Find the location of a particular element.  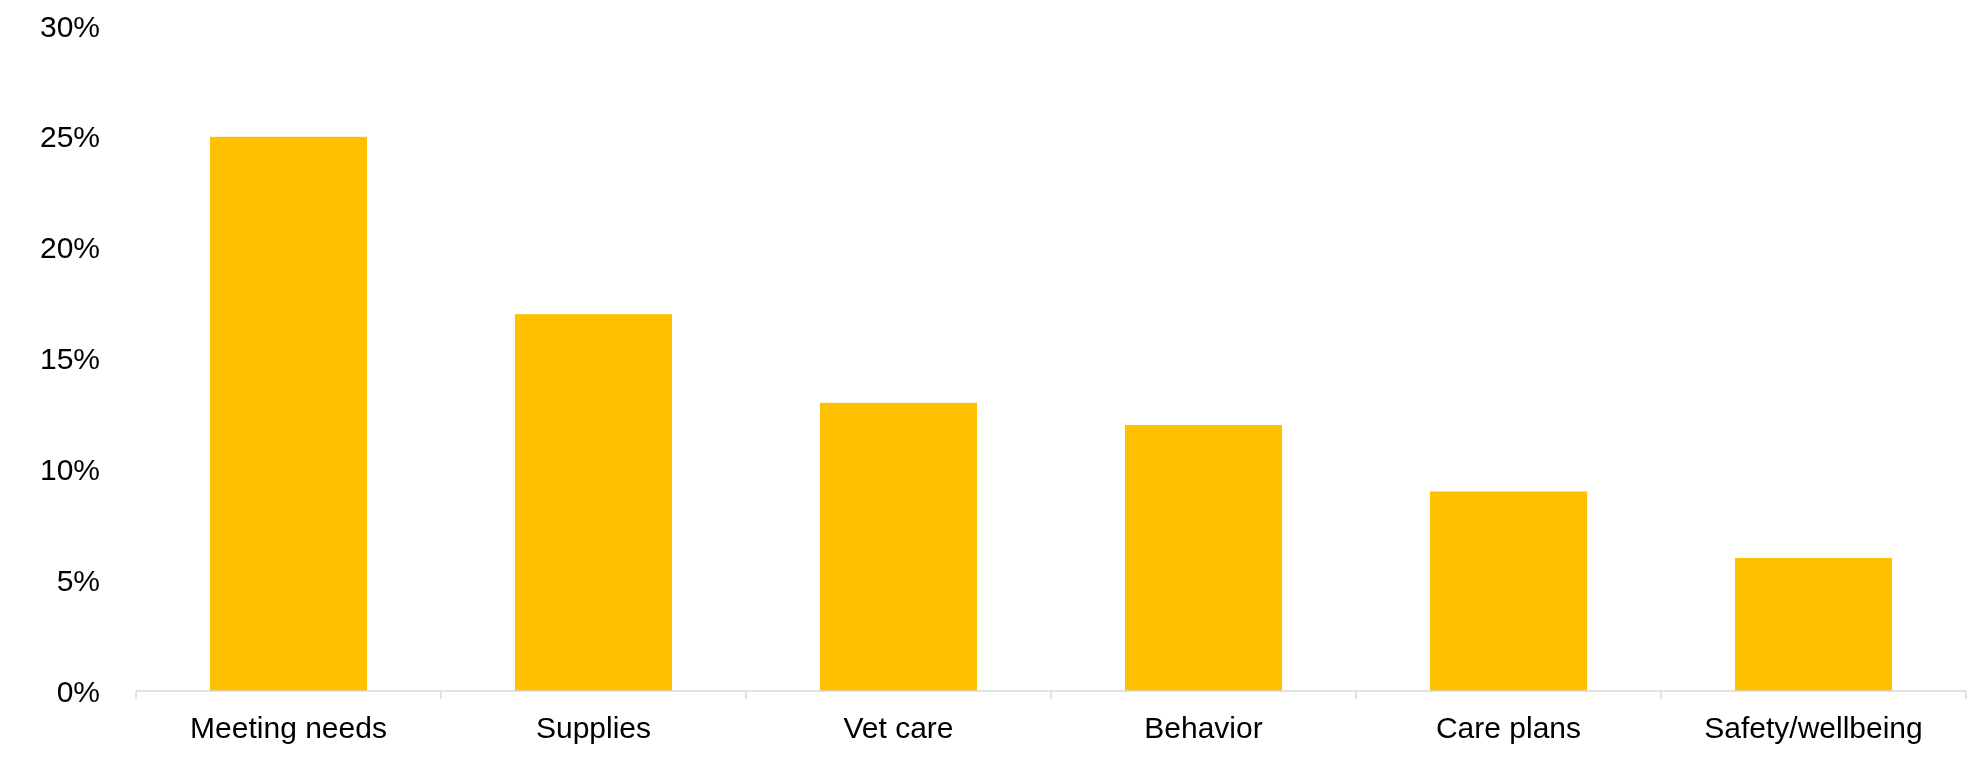

y-tick-label: 0% is located at coordinates (78, 691).